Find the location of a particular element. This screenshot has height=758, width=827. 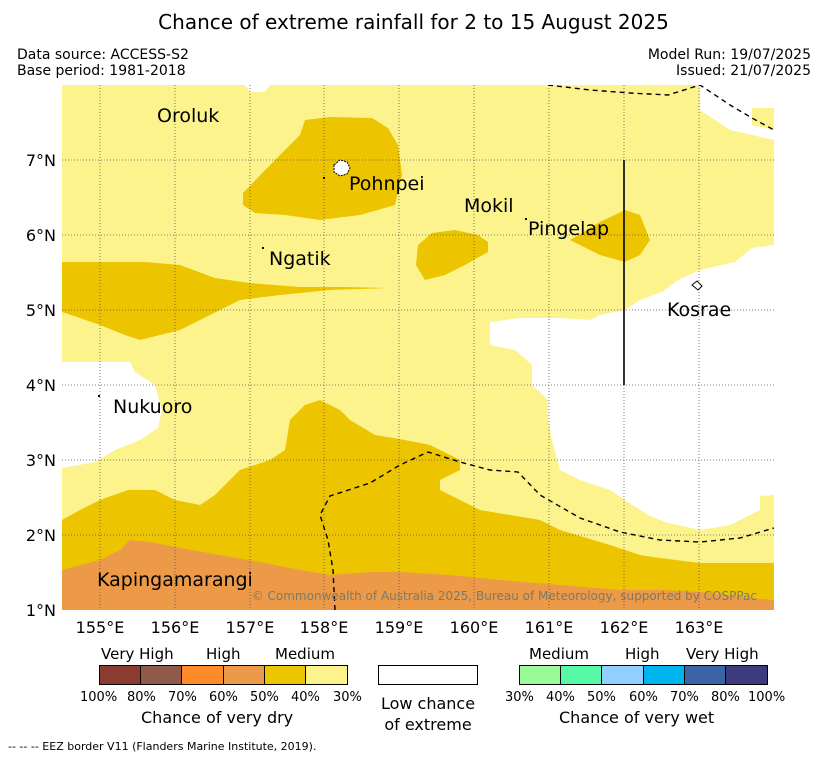

place-label-pohnpei: Pohnpei is located at coordinates (387, 184).